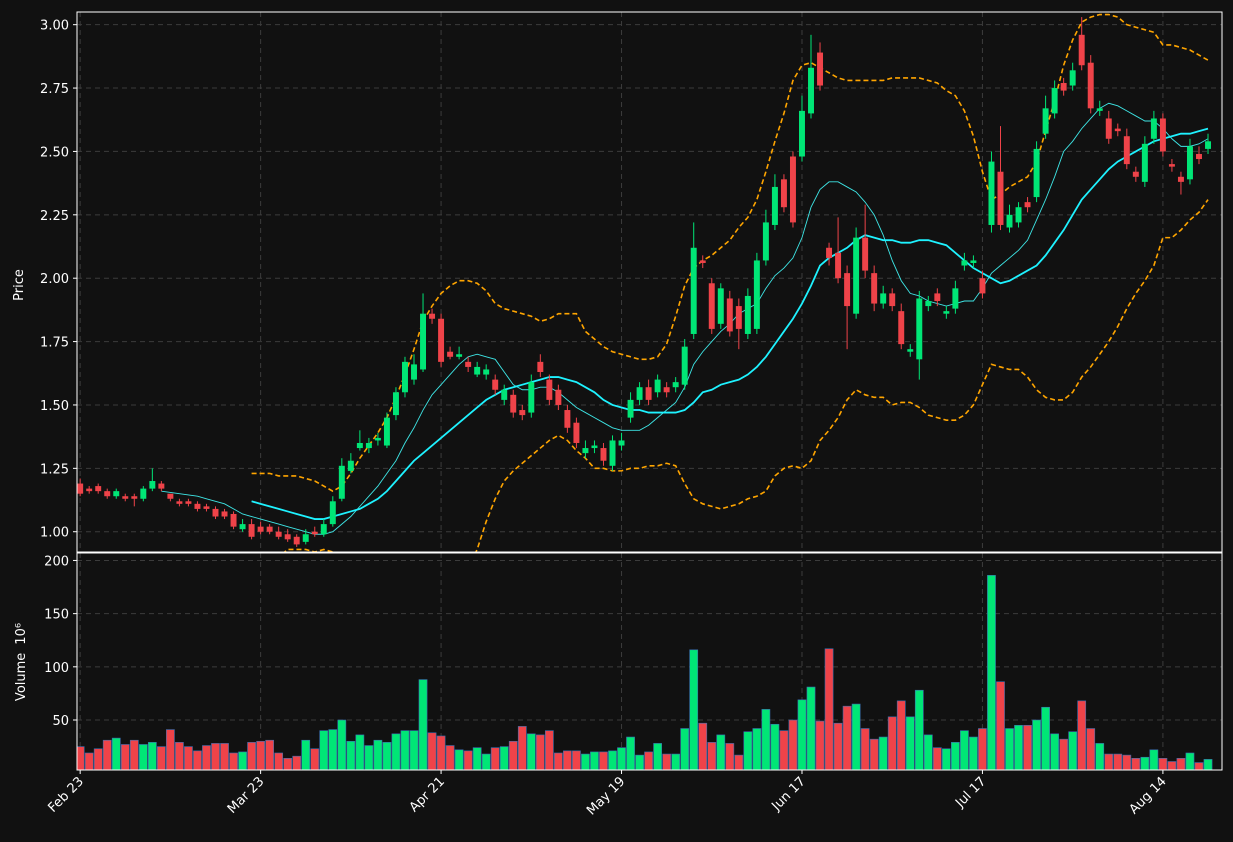 The height and width of the screenshot is (842, 1233). Describe the element at coordinates (54, 279) in the screenshot. I see `y-tick-label: 2.00` at that location.